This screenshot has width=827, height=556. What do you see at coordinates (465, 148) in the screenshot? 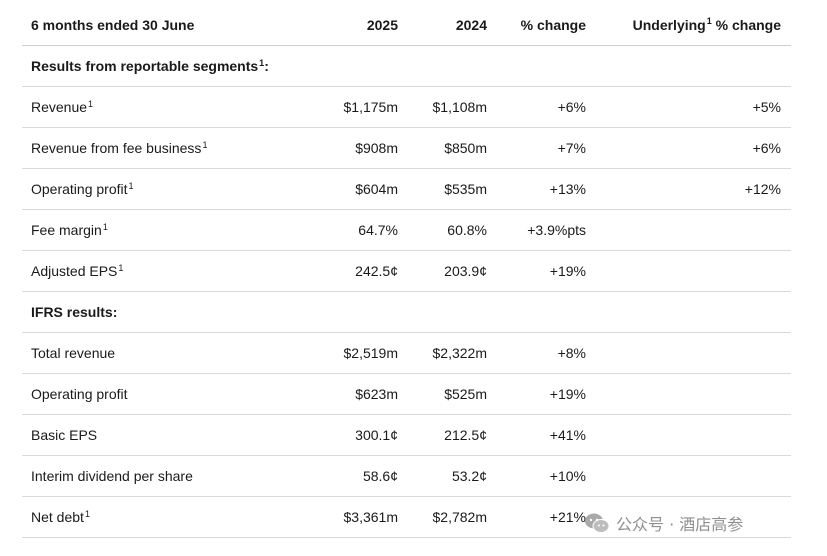
I see `value-2024: $850m` at bounding box center [465, 148].